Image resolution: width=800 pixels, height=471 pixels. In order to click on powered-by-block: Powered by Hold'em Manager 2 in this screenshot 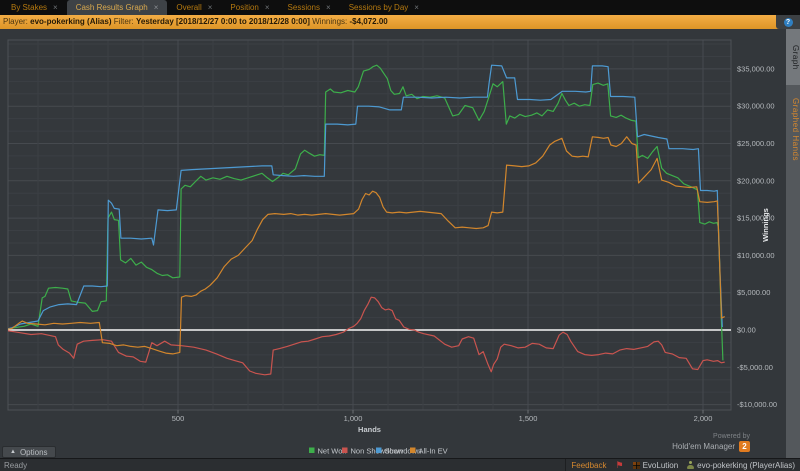, I will do `click(694, 442)`.